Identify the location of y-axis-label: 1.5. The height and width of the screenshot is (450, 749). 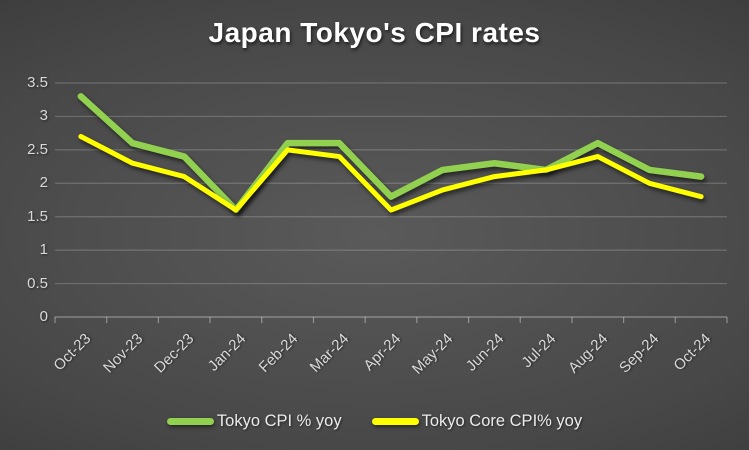
(37, 216).